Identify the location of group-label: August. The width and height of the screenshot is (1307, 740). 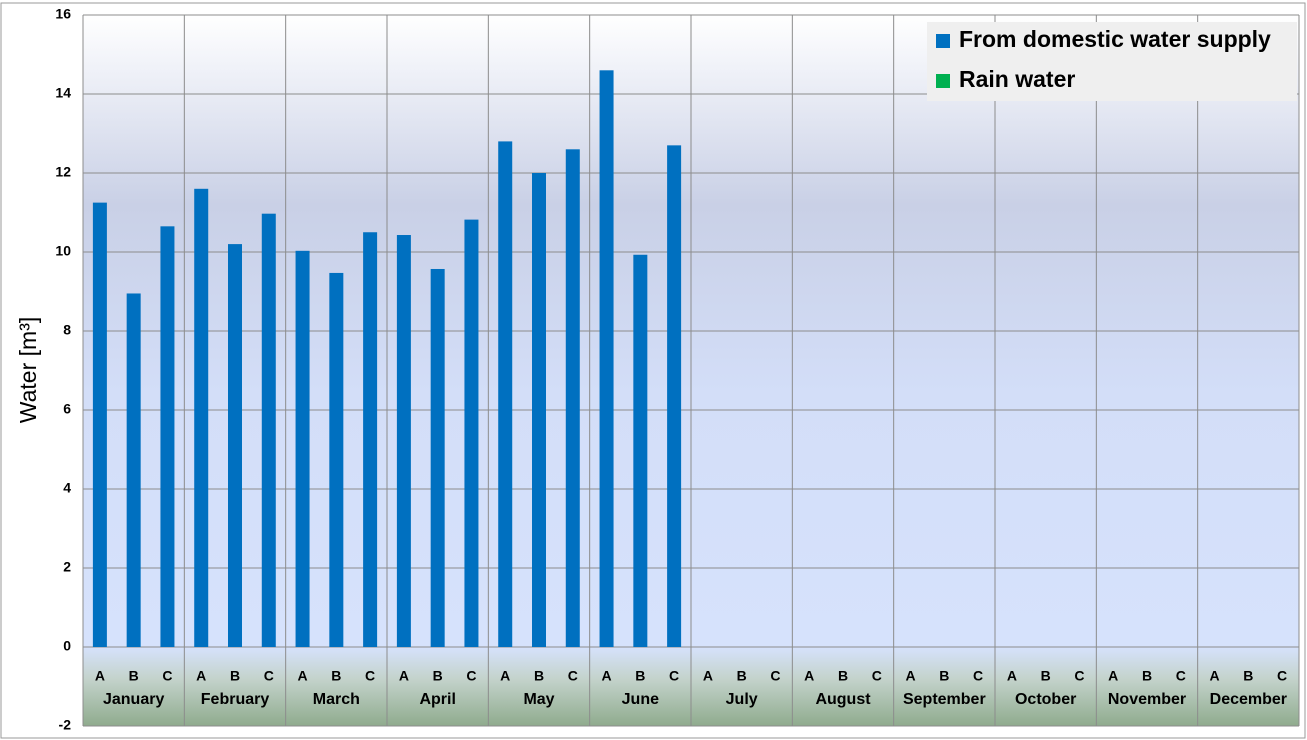
(843, 699).